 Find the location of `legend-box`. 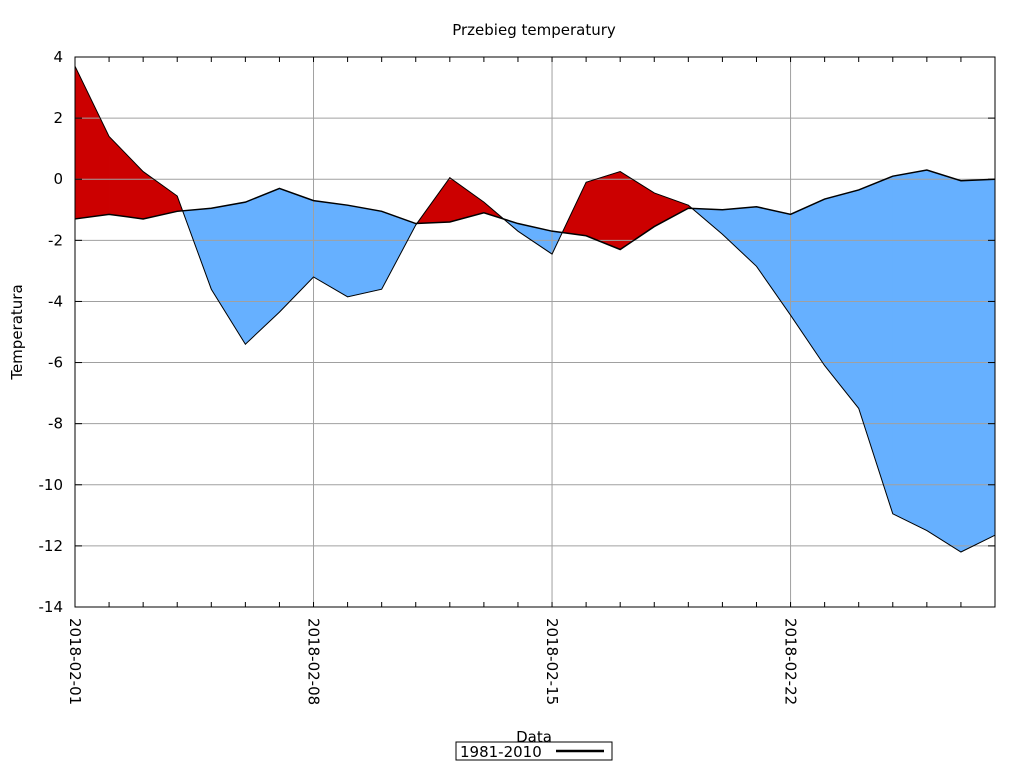

legend-box is located at coordinates (534, 751).